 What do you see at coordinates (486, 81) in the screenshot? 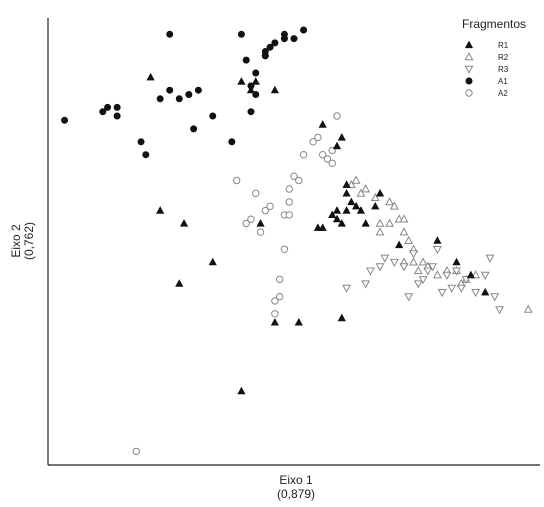
I see `legend-item-a1: A1` at bounding box center [486, 81].